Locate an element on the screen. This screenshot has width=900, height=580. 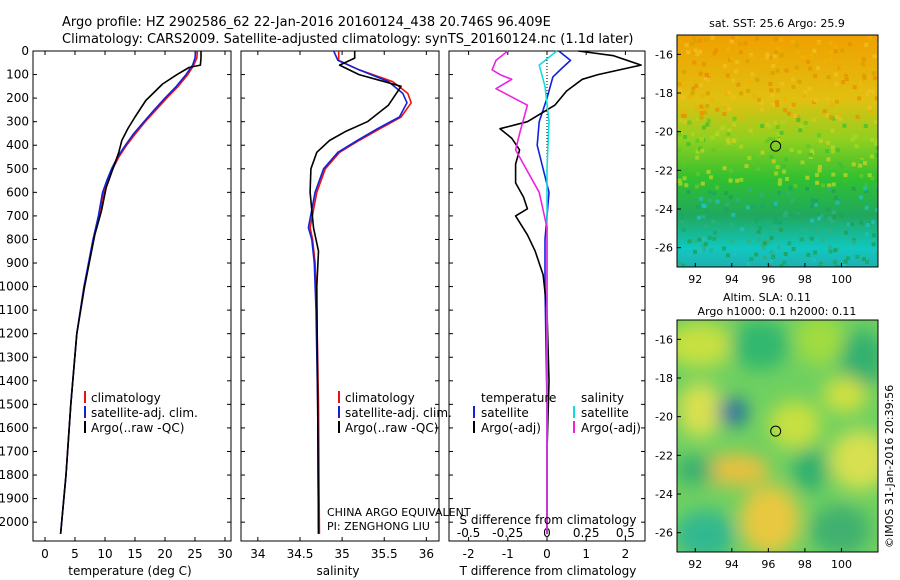
ytick-label: 1300 is located at coordinates (14, 357).